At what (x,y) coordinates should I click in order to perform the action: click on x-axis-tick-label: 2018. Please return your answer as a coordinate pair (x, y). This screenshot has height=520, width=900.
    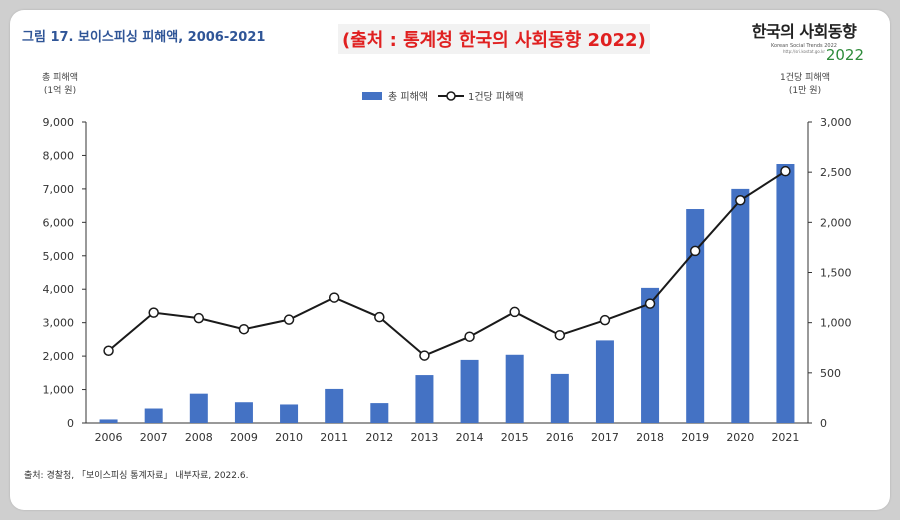
    Looking at the image, I should click on (650, 437).